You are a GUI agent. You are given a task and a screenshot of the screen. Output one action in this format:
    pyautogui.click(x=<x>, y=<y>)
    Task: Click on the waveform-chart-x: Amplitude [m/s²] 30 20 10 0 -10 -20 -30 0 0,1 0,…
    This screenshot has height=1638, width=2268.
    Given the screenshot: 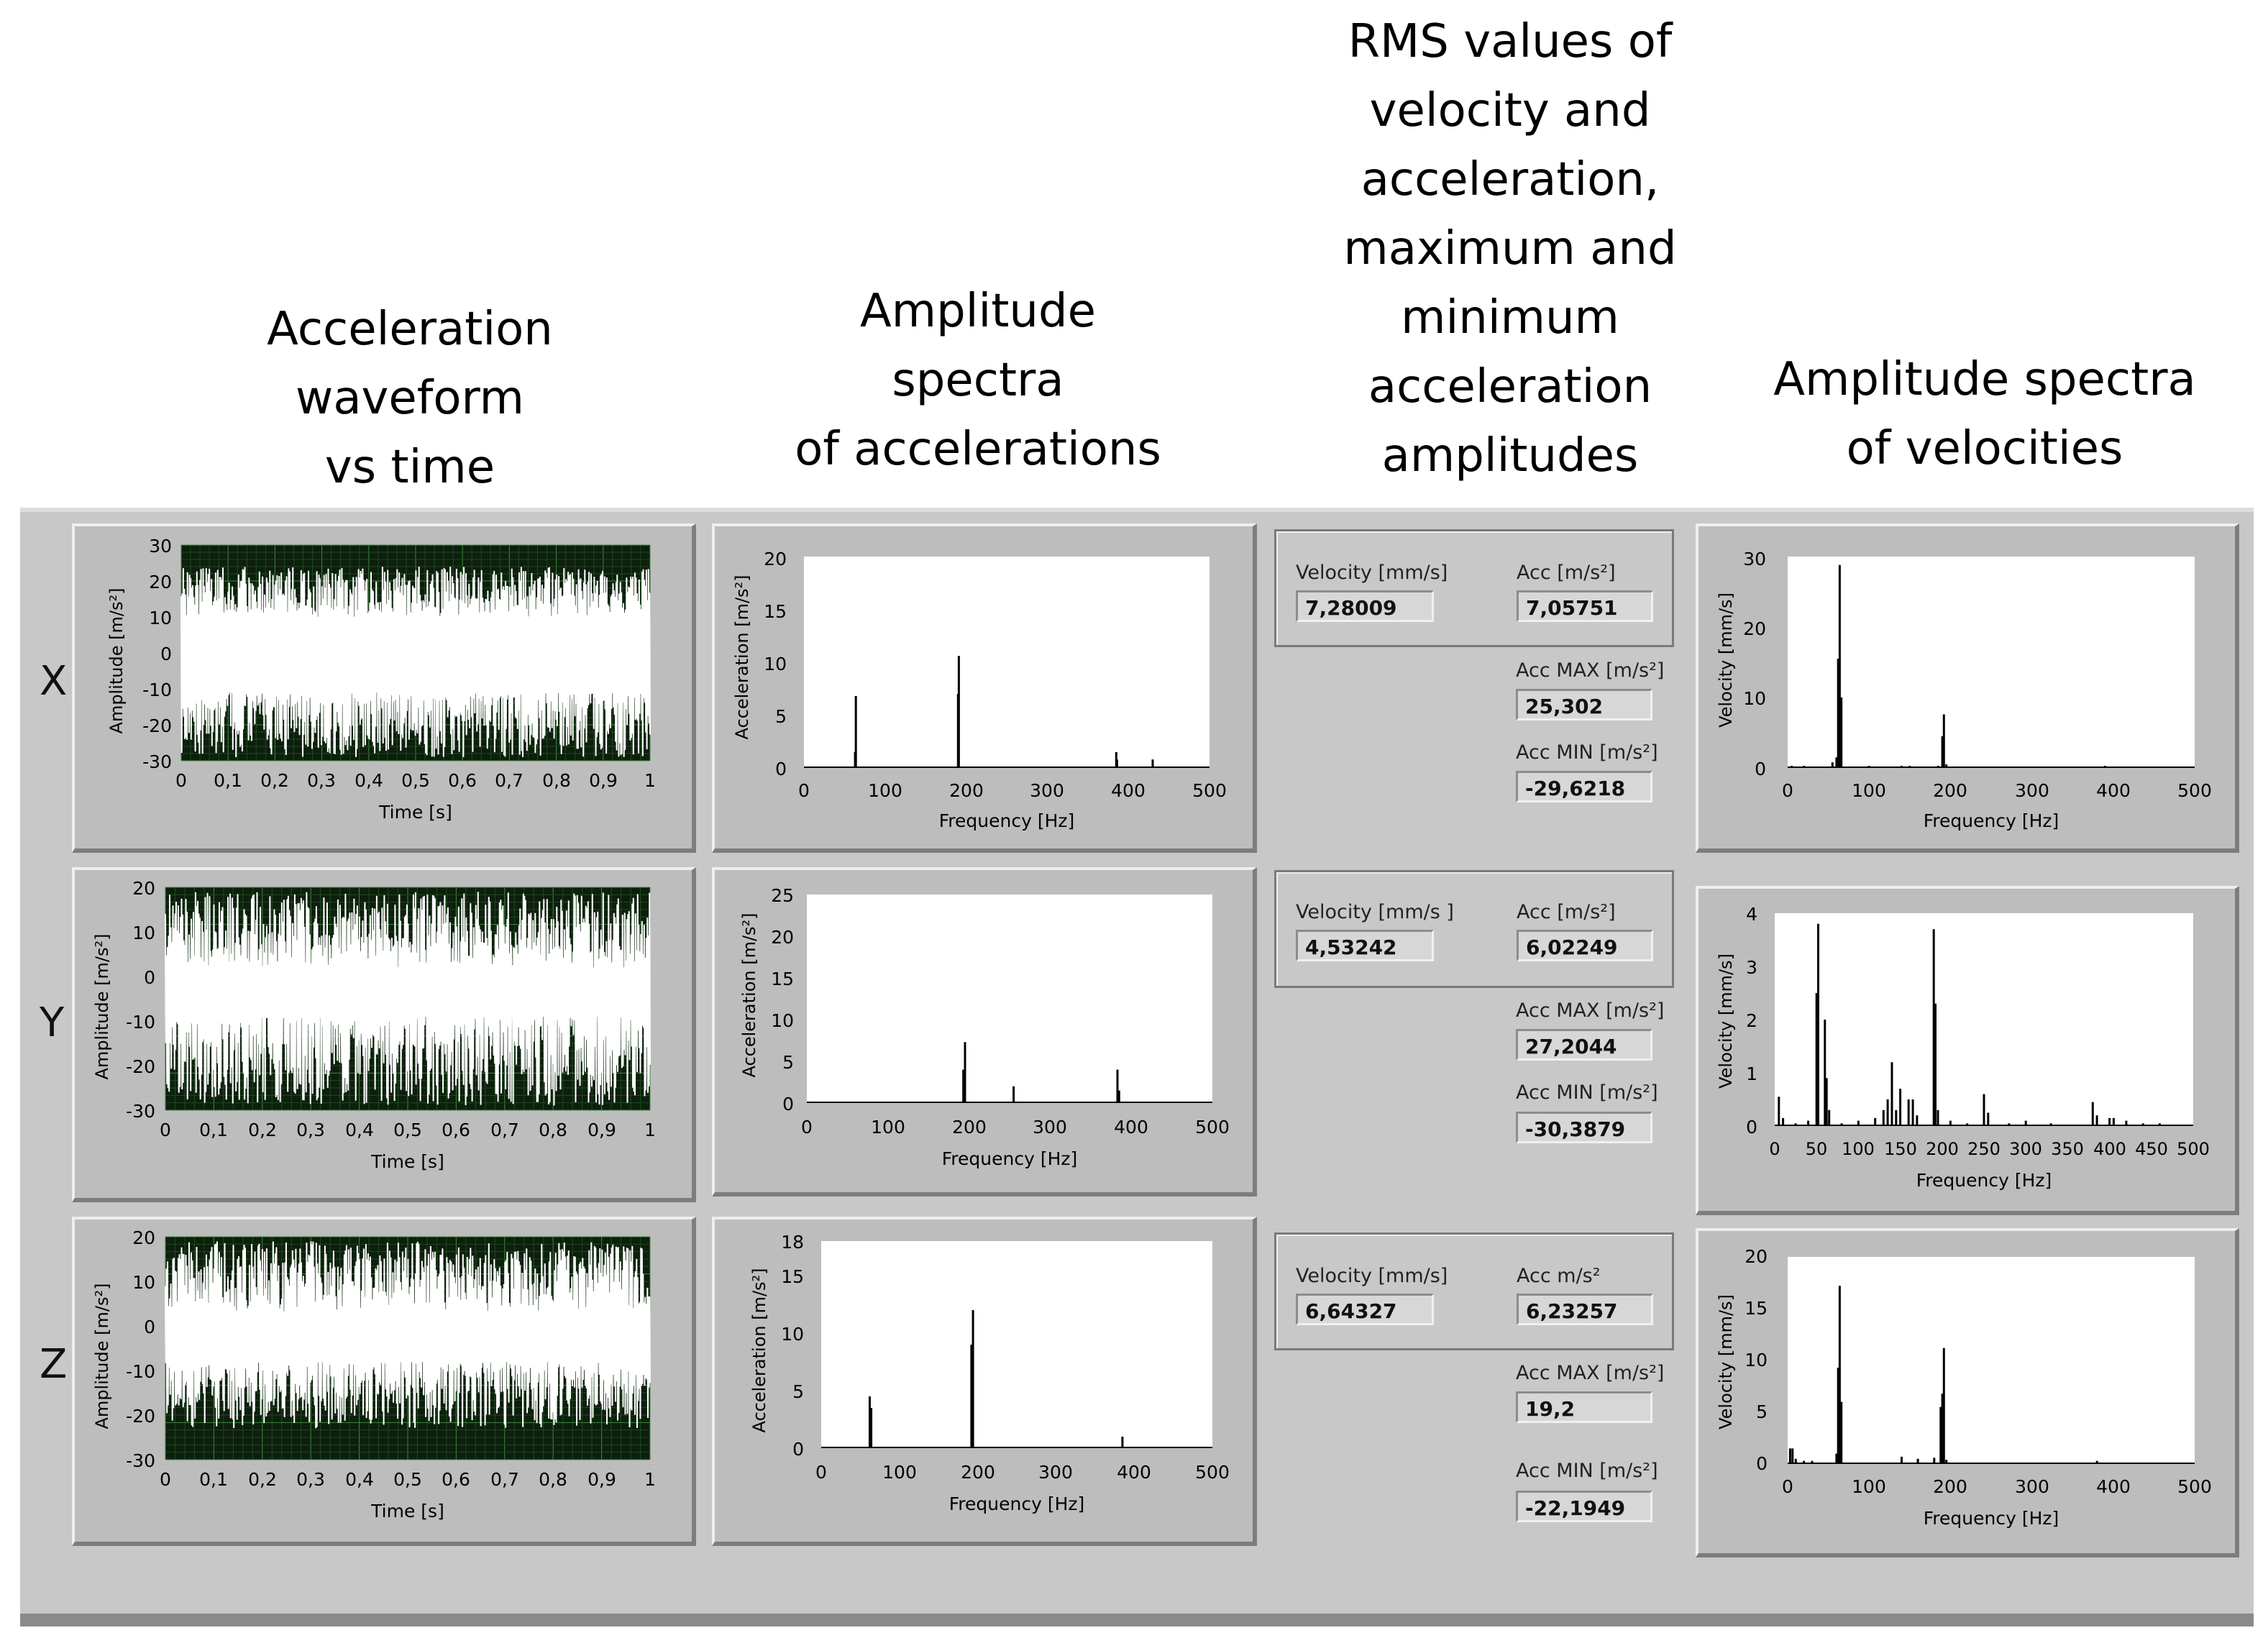 What is the action you would take?
    pyautogui.click(x=381, y=679)
    